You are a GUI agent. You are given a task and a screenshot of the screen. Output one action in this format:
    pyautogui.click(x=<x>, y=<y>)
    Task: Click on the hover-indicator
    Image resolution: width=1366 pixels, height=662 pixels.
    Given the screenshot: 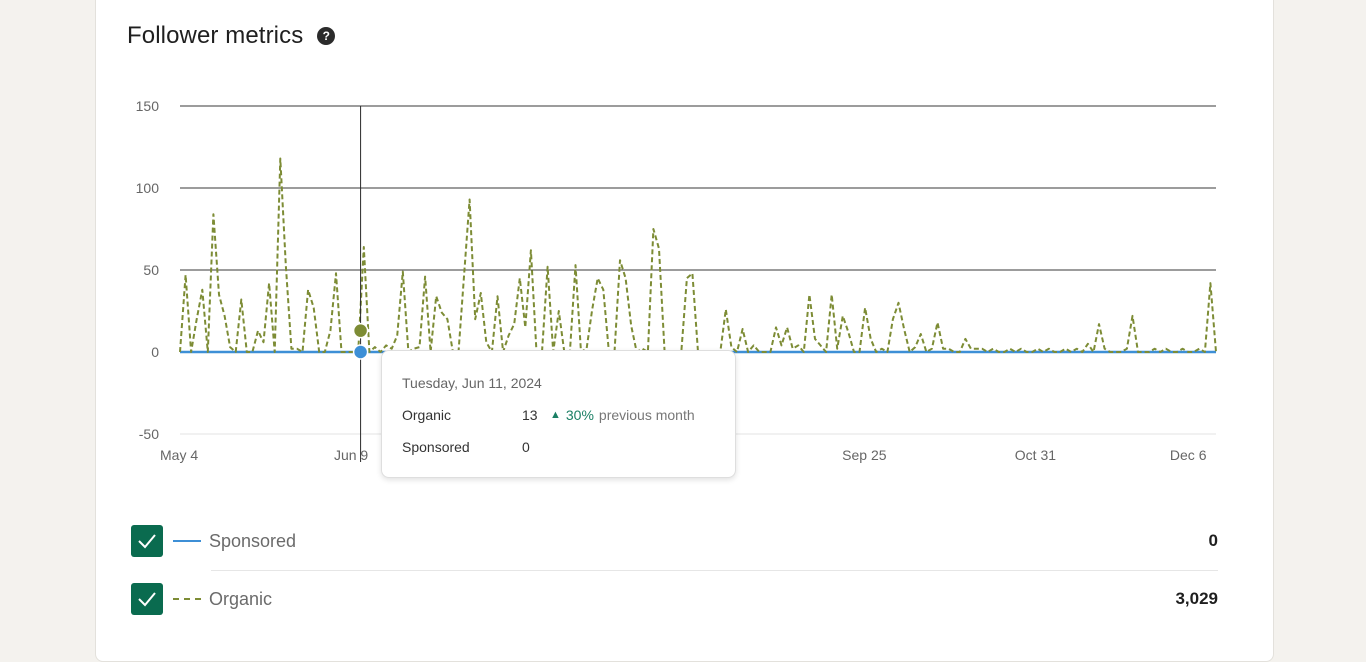 What is the action you would take?
    pyautogui.click(x=360, y=284)
    